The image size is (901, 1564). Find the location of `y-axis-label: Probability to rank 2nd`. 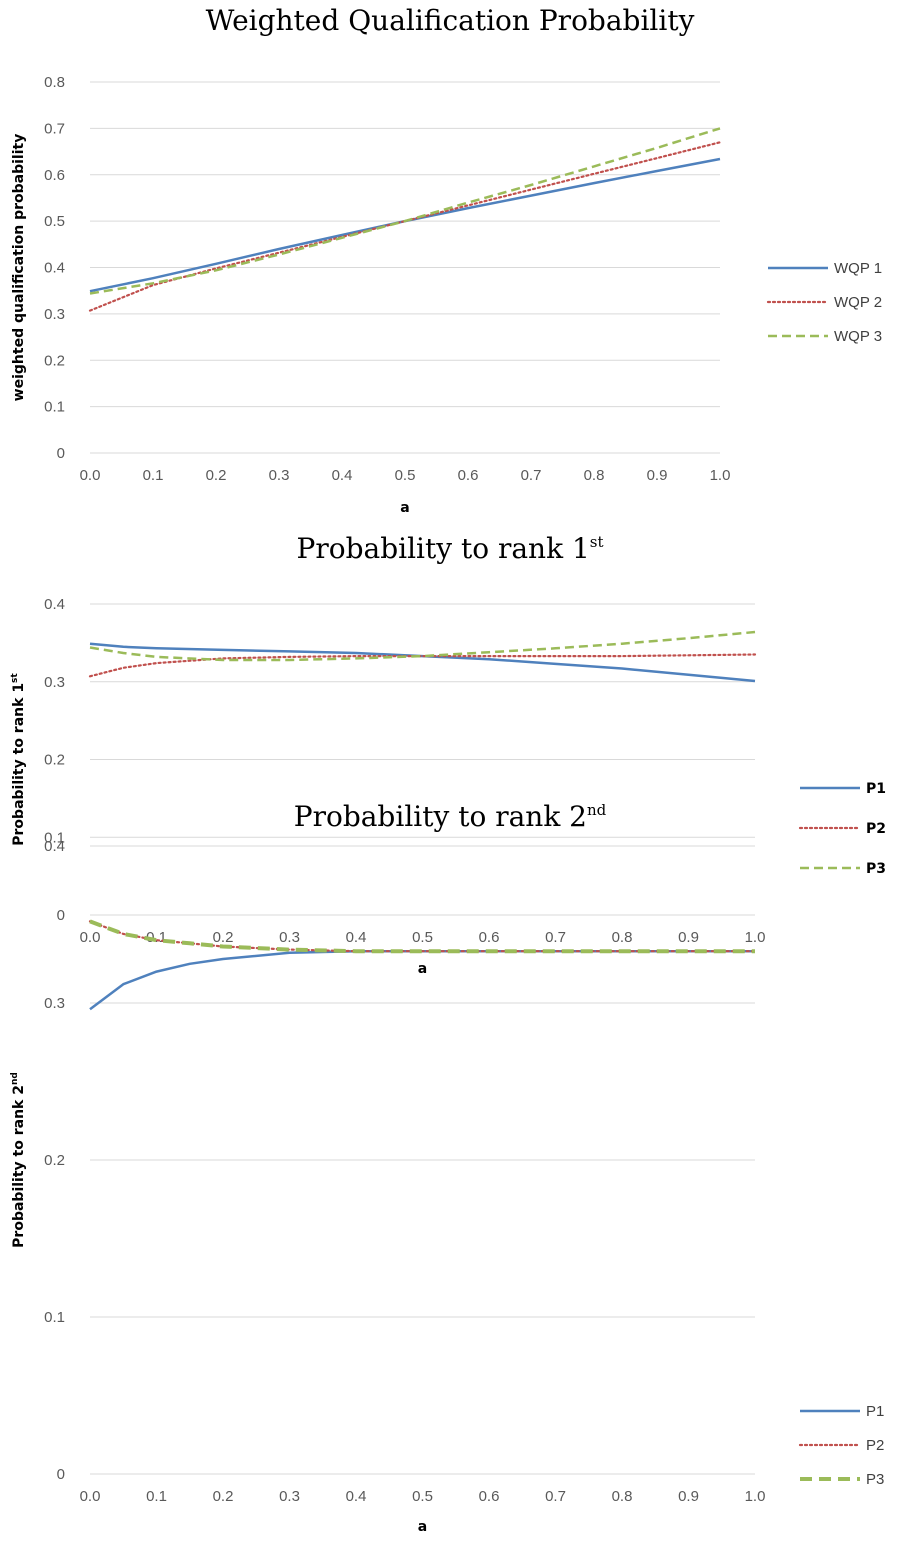

y-axis-label: Probability to rank 2nd is located at coordinates (18, 1160).